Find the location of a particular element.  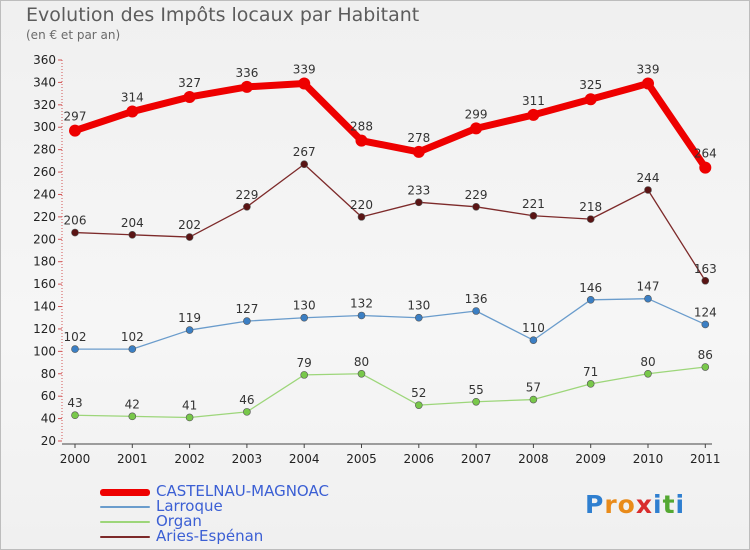

chart-title: Evolution des Impôts locaux par Habitant is located at coordinates (223, 15).